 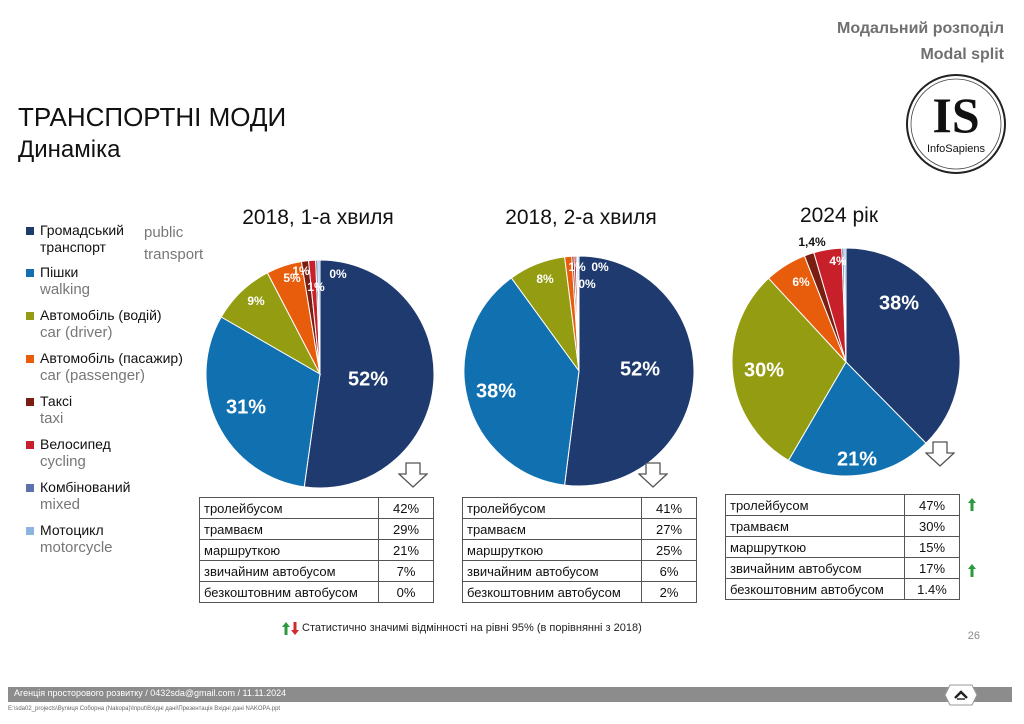 What do you see at coordinates (932, 589) in the screenshot?
I see `table-value: 1.4%` at bounding box center [932, 589].